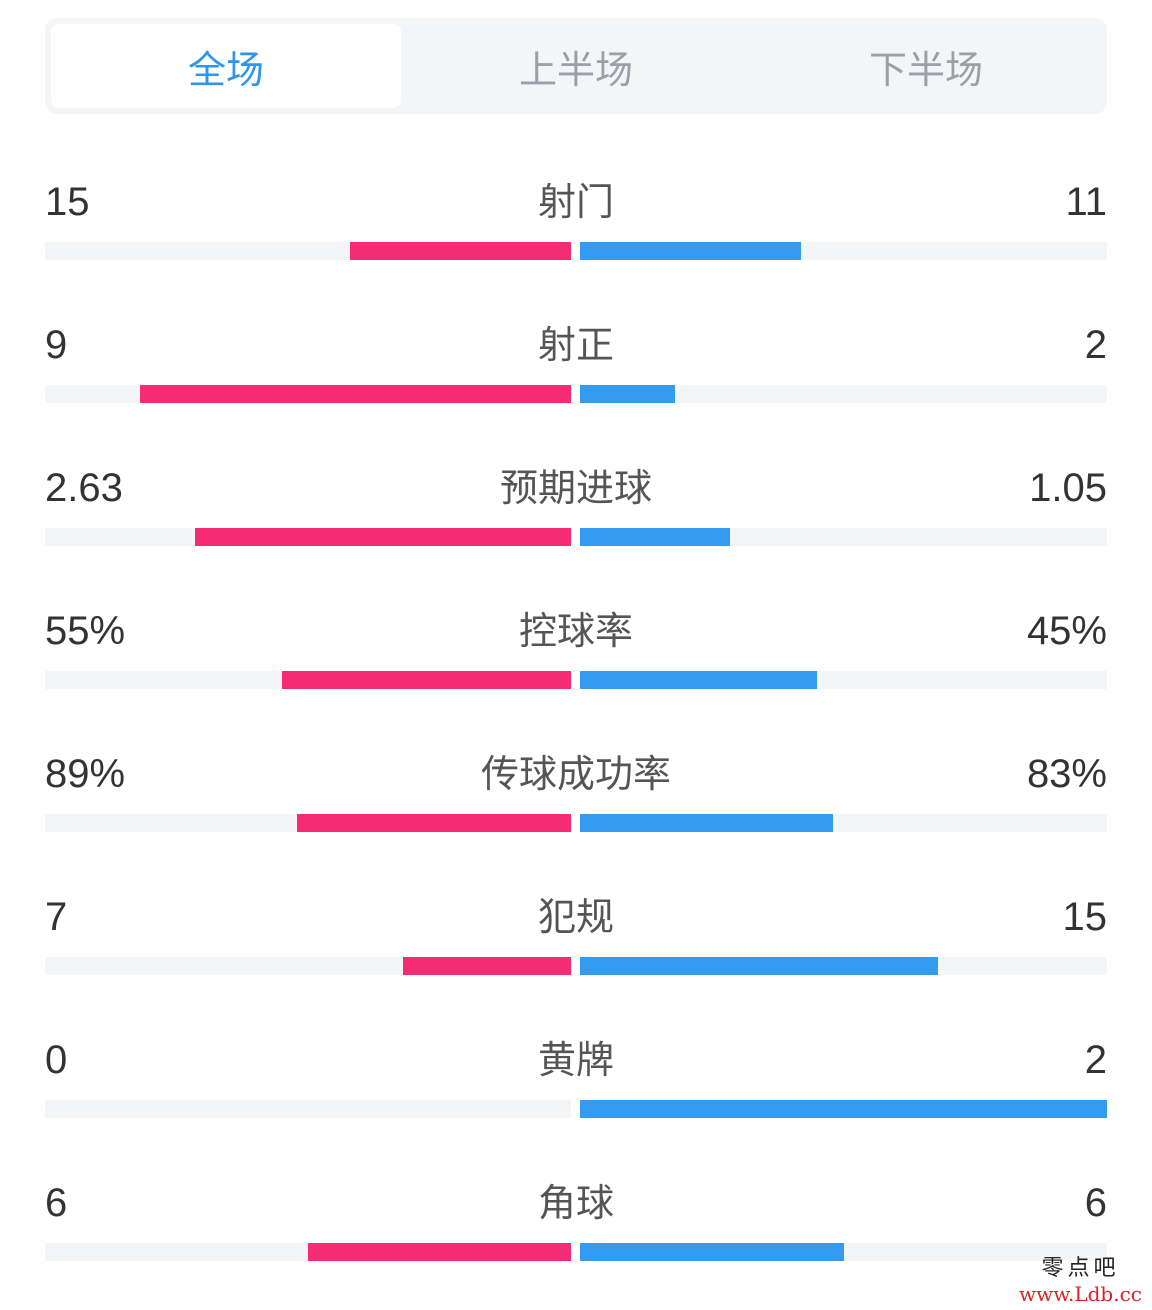 This screenshot has height=1310, width=1152. What do you see at coordinates (1085, 917) in the screenshot?
I see `away-value: 15` at bounding box center [1085, 917].